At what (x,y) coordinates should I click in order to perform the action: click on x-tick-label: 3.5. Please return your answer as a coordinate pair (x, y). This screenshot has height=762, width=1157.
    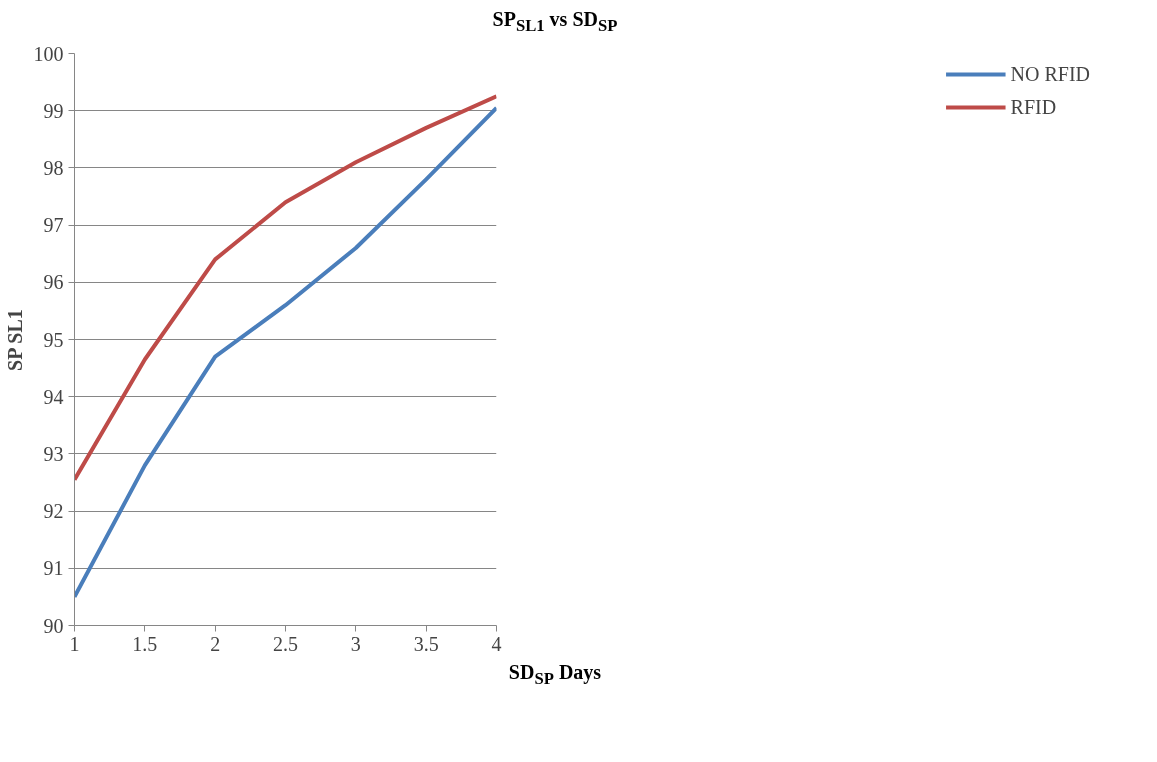
    Looking at the image, I should click on (426, 643).